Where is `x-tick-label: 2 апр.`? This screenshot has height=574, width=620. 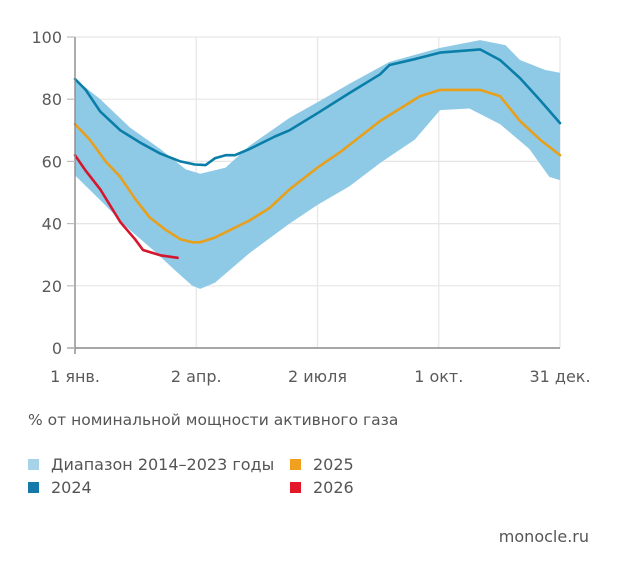
x-tick-label: 2 апр. is located at coordinates (196, 376).